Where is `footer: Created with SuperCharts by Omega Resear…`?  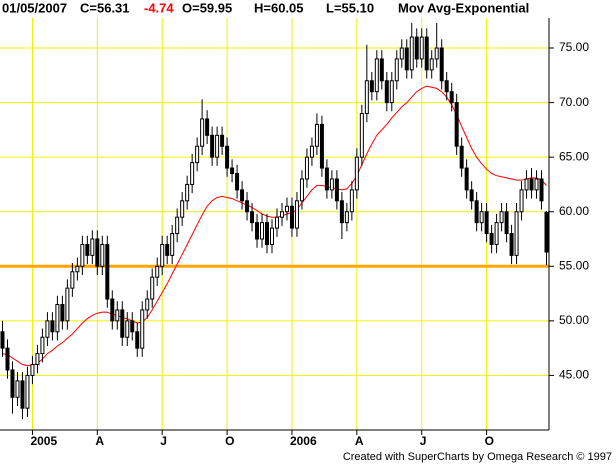 footer: Created with SuperCharts by Omega Resear… is located at coordinates (477, 457).